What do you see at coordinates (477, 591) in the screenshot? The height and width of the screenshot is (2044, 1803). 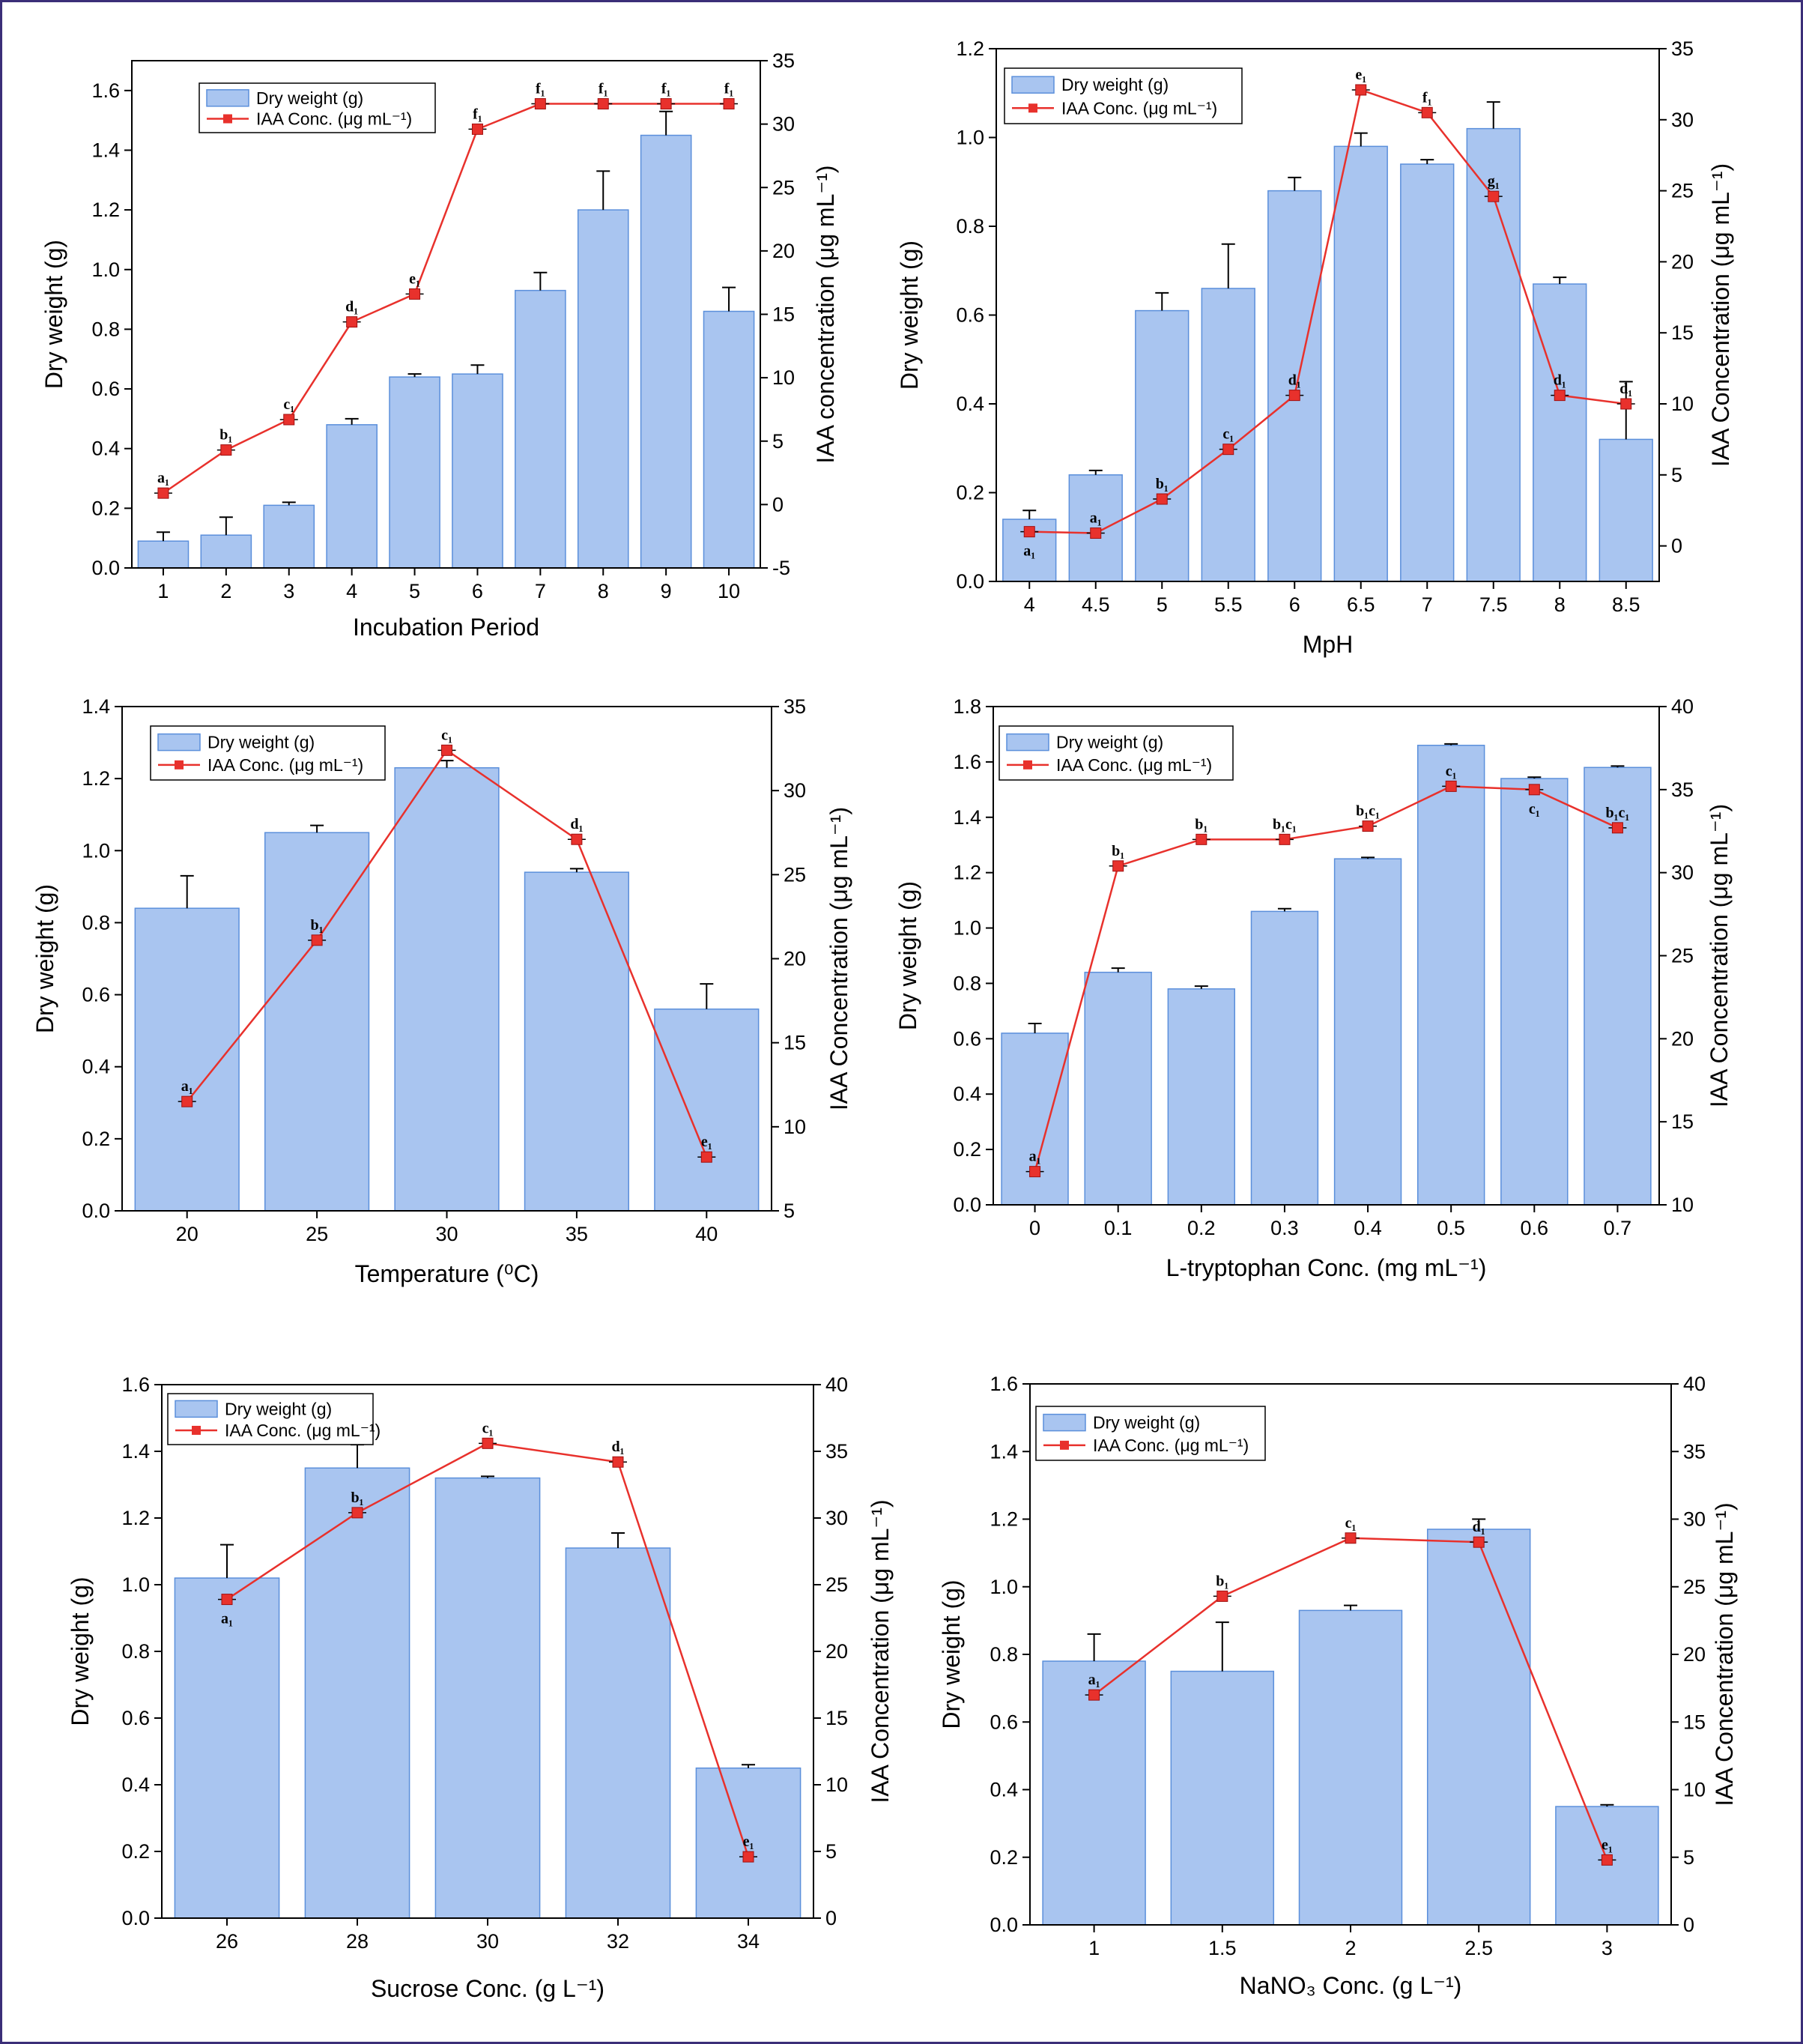 I see `x-tick-label: 6` at bounding box center [477, 591].